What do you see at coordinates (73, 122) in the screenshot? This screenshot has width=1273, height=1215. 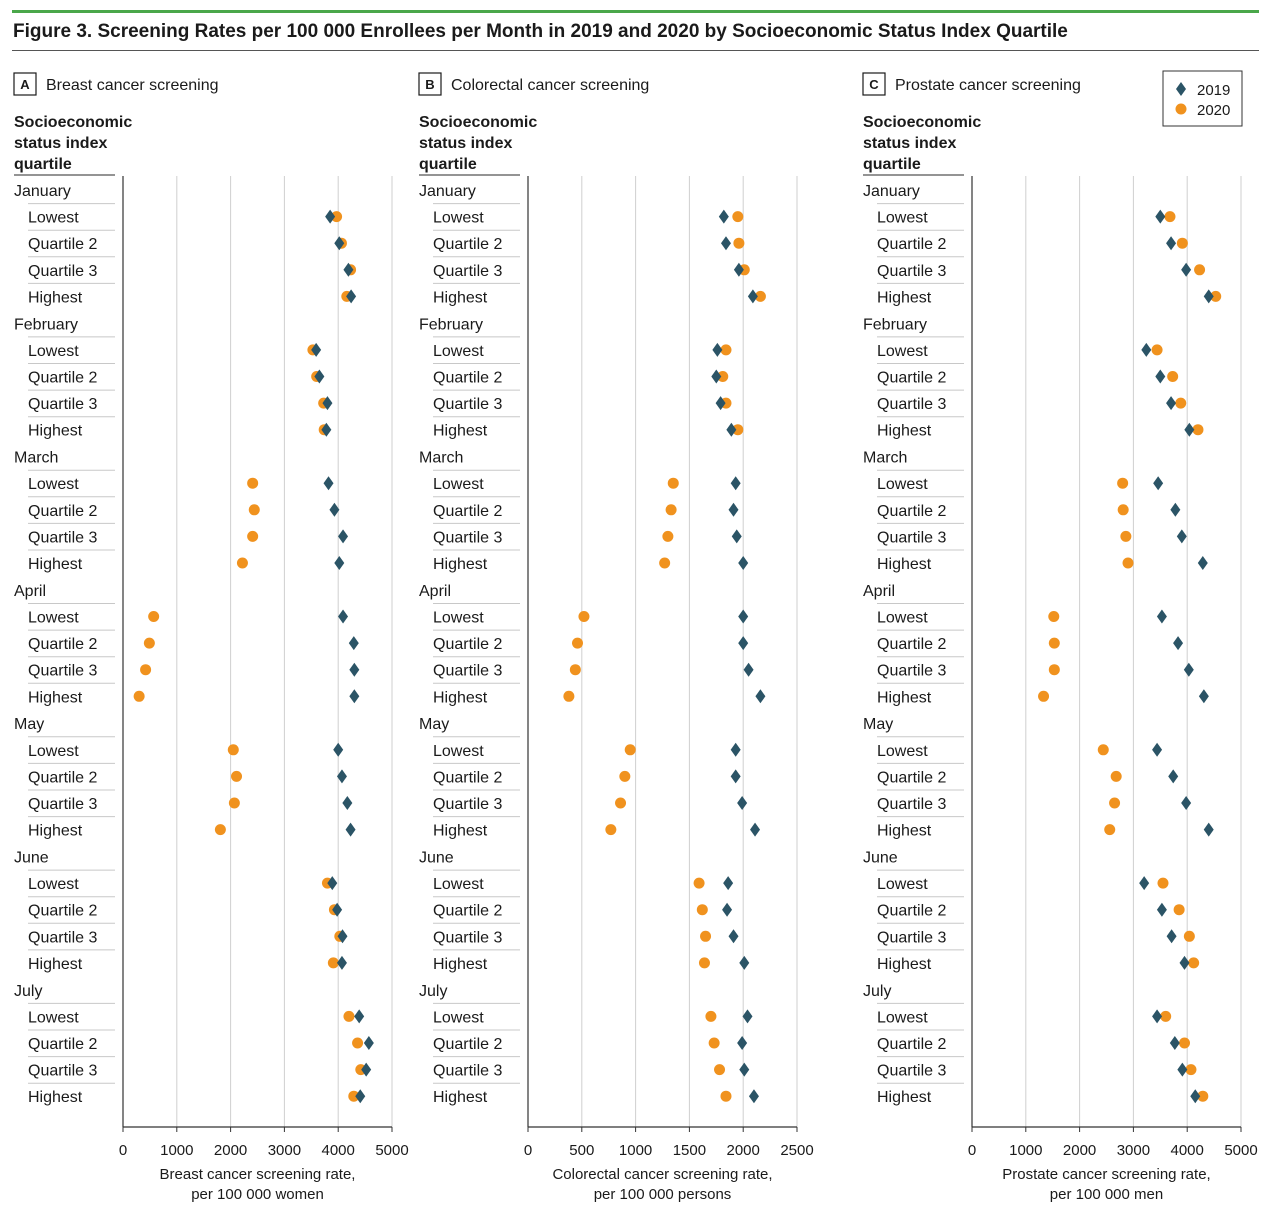 I see `row-header-line: Socioeconomic` at bounding box center [73, 122].